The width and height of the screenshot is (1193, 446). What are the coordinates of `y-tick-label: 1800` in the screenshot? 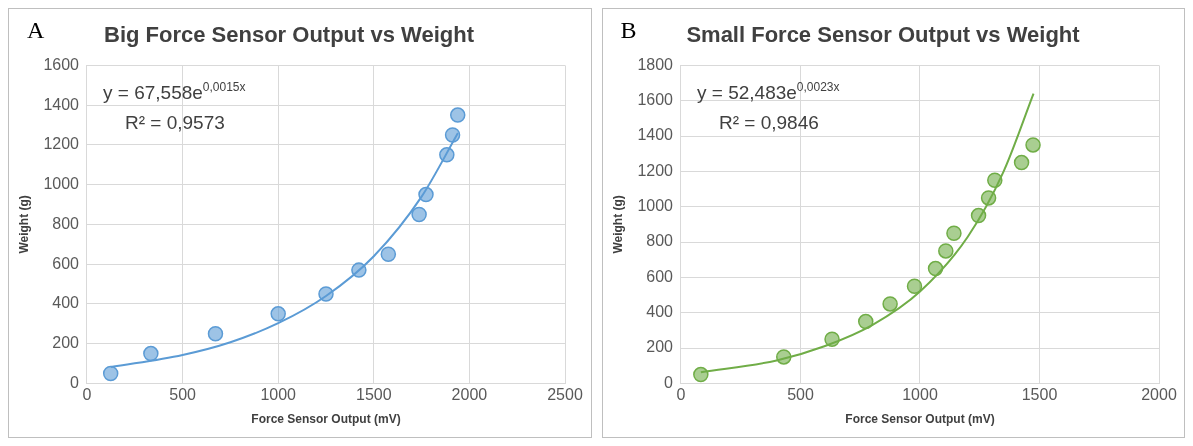 It's located at (654, 64).